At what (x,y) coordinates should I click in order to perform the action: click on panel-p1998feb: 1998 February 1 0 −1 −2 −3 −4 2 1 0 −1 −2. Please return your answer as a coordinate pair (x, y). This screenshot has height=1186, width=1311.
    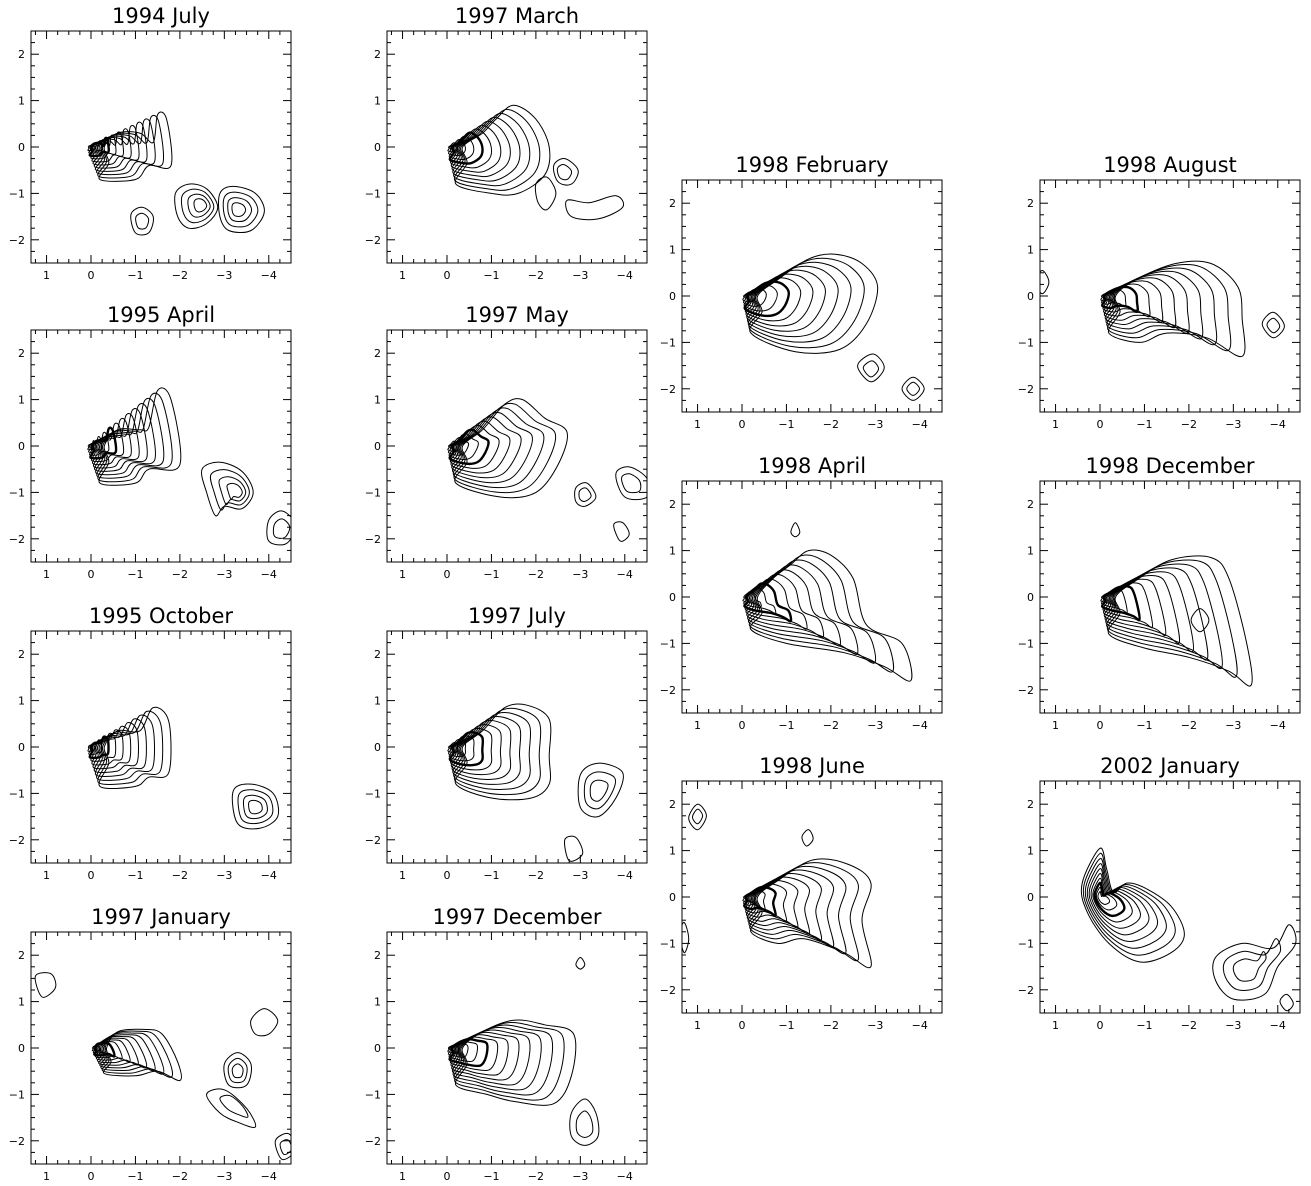
    Looking at the image, I should click on (801, 292).